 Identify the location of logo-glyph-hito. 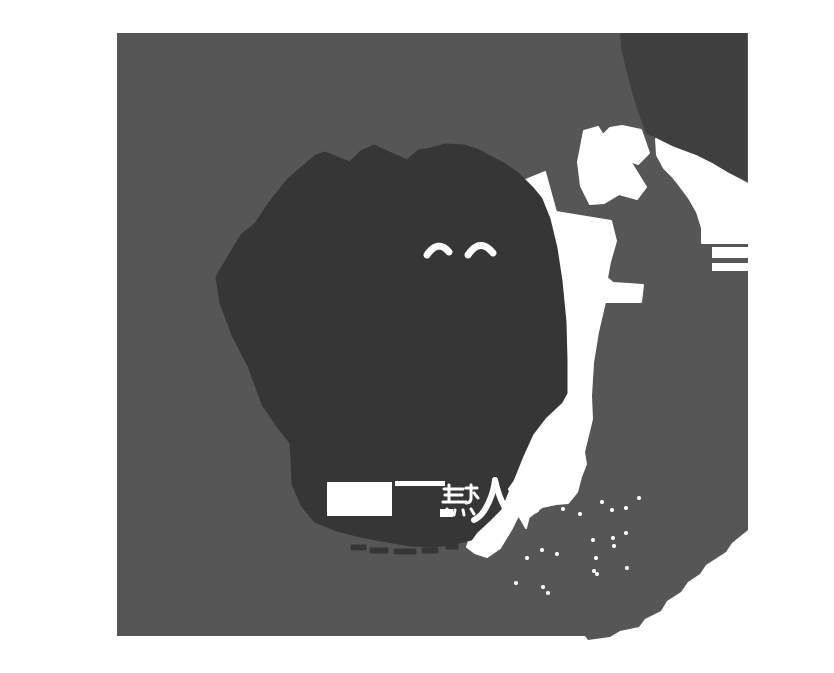
(493, 500).